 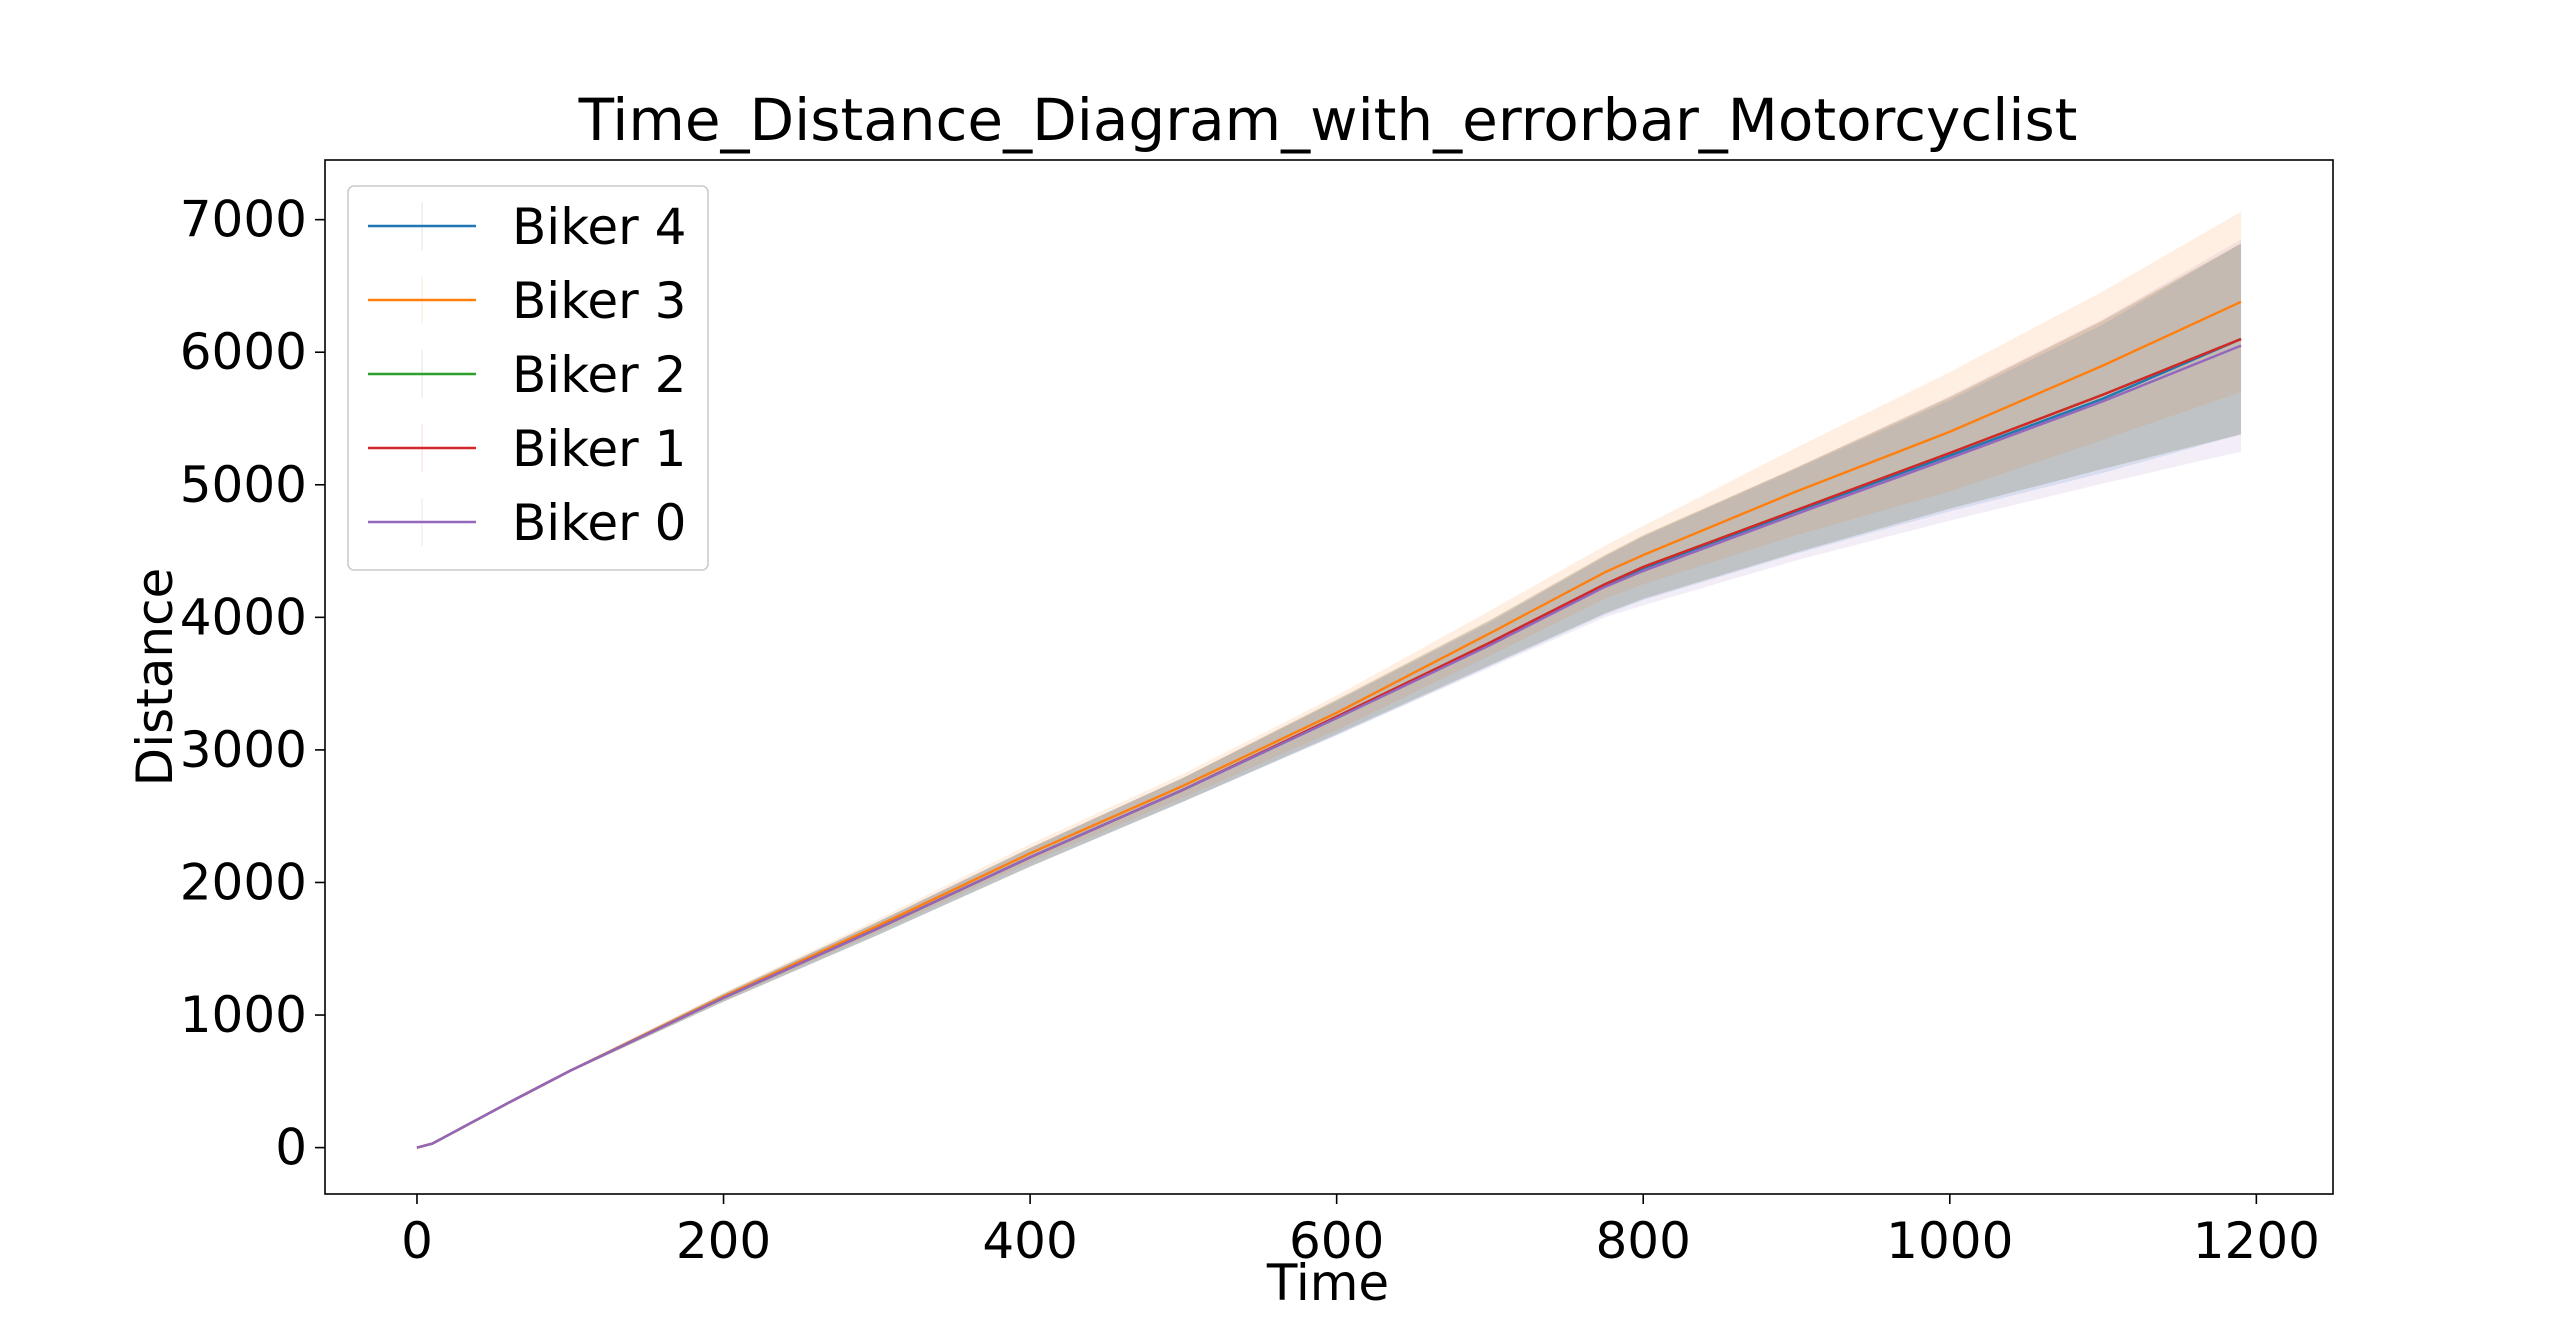 What do you see at coordinates (1336, 1241) in the screenshot?
I see `x-tick-label: 600` at bounding box center [1336, 1241].